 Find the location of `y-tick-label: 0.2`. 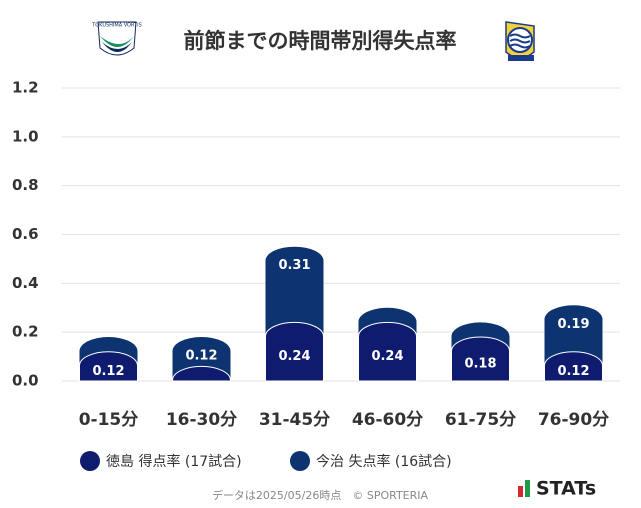

y-tick-label: 0.2 is located at coordinates (25, 332).